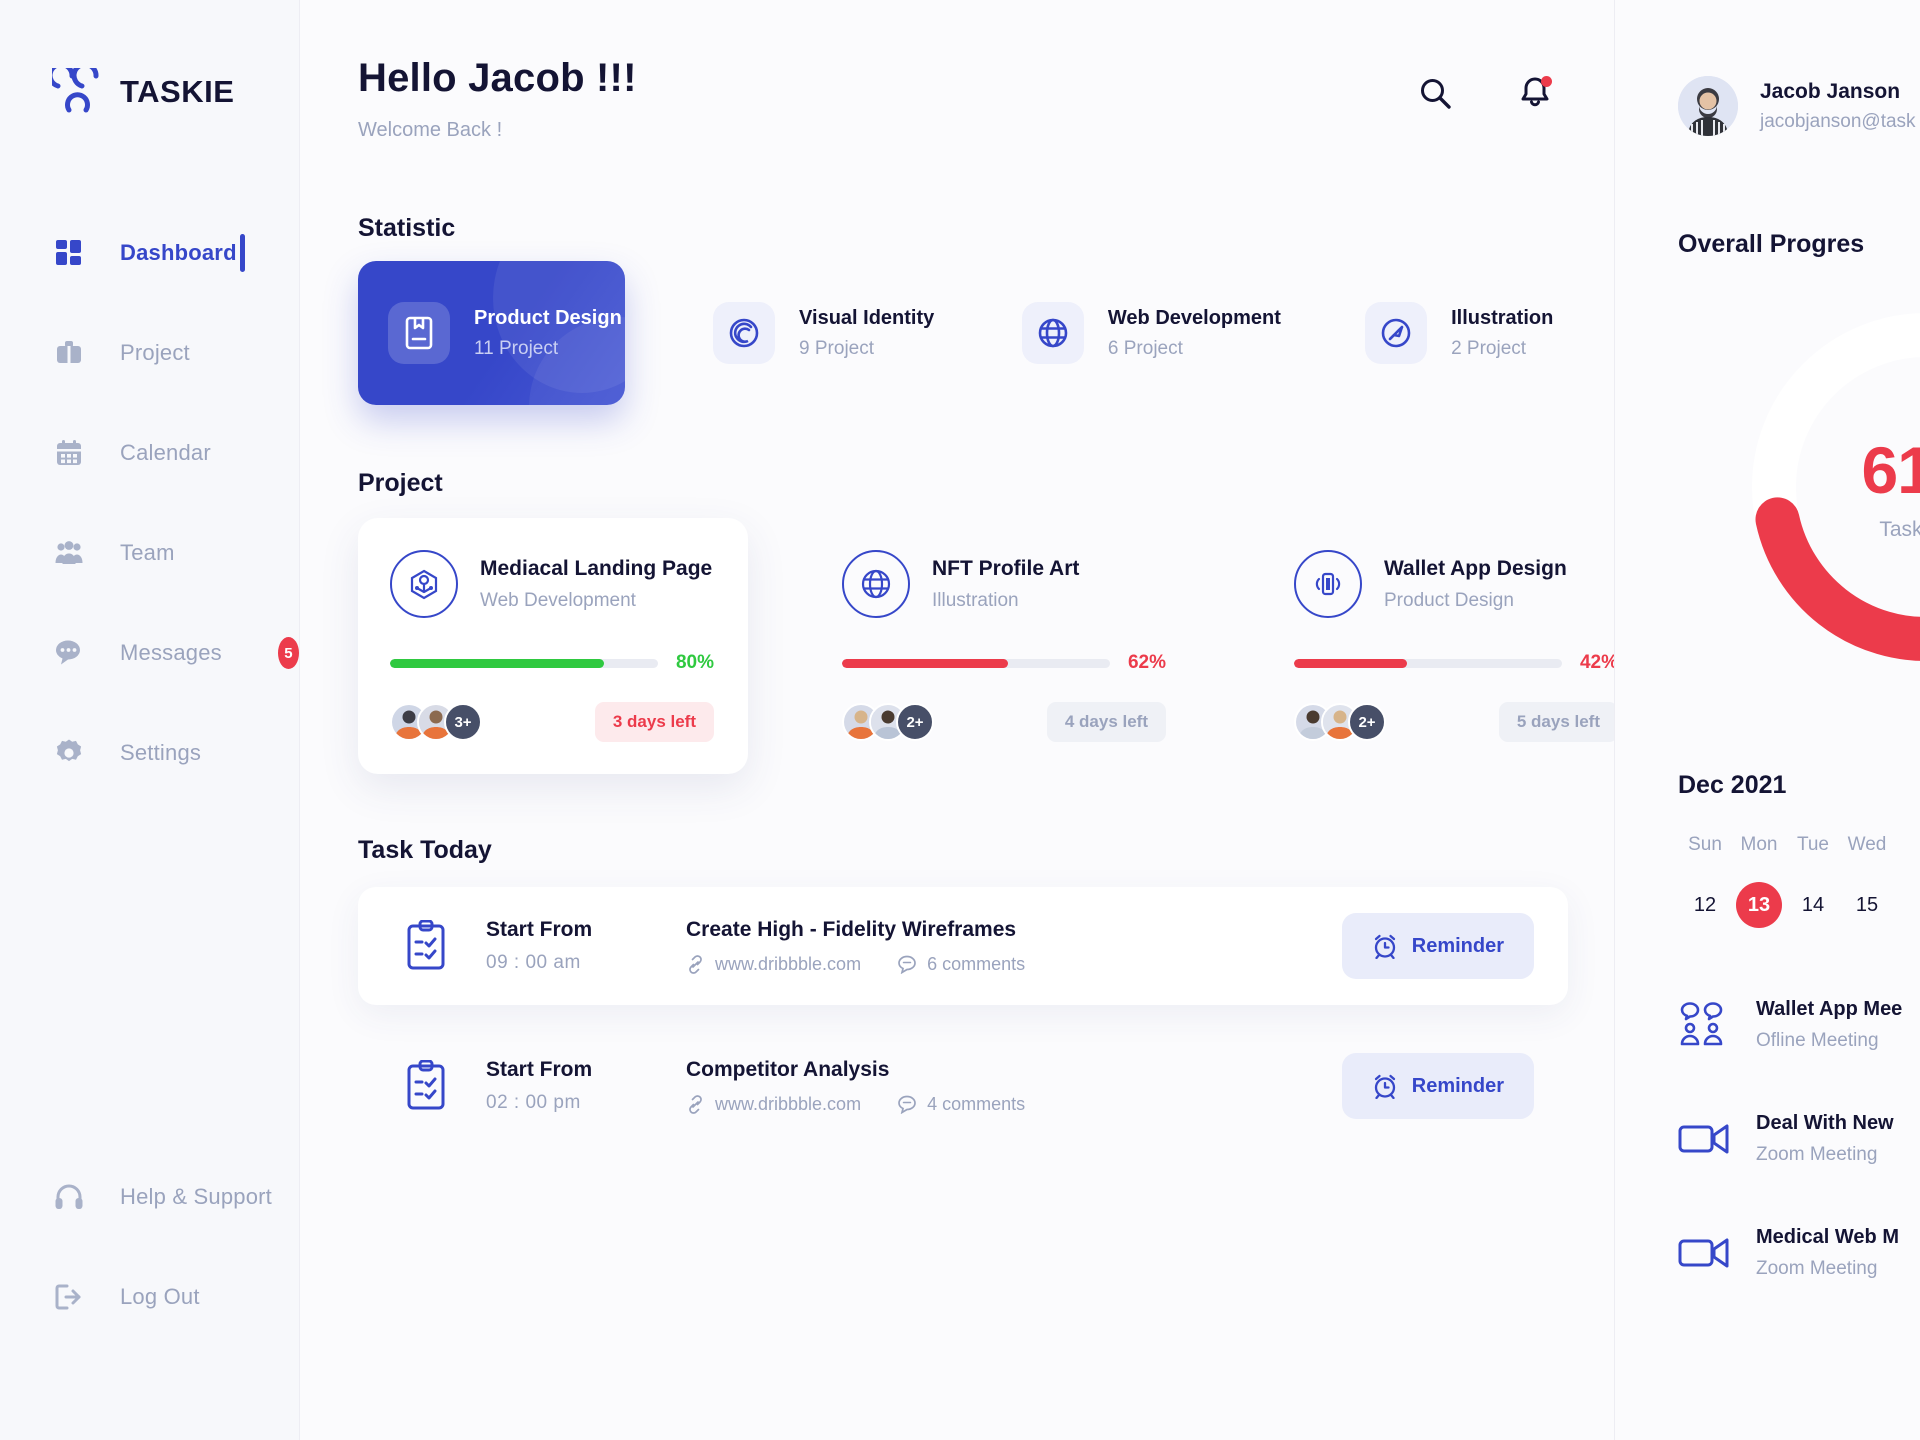 The height and width of the screenshot is (1440, 1920). I want to click on top-actions, so click(1515, 84).